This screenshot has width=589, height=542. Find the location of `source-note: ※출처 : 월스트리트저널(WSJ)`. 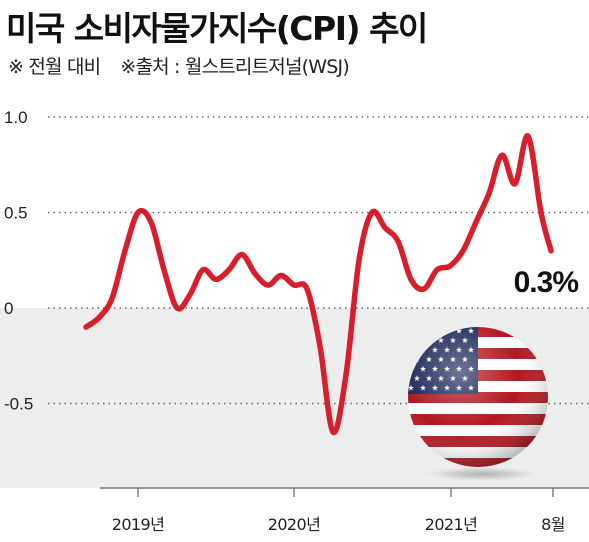

source-note: ※출처 : 월스트리트저널(WSJ) is located at coordinates (234, 67).